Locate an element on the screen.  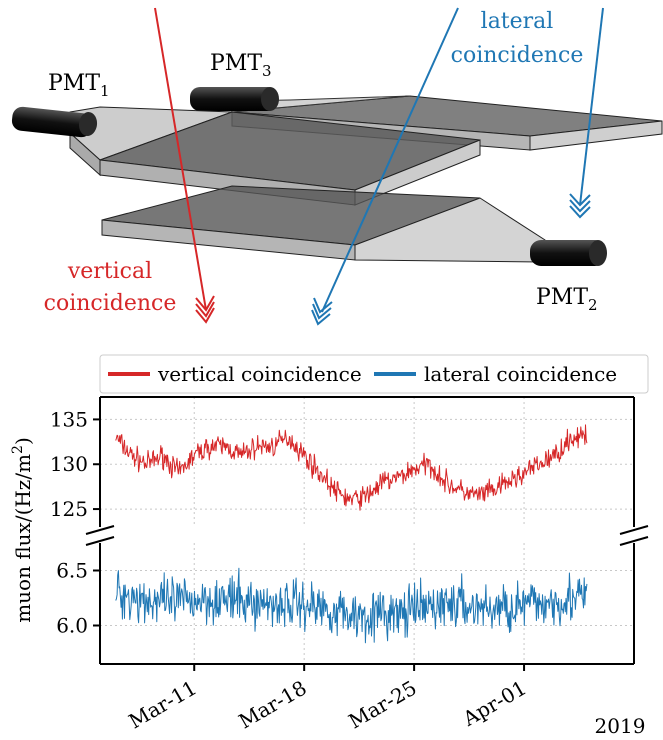
pmt-3-label: PMT3 is located at coordinates (241, 65).